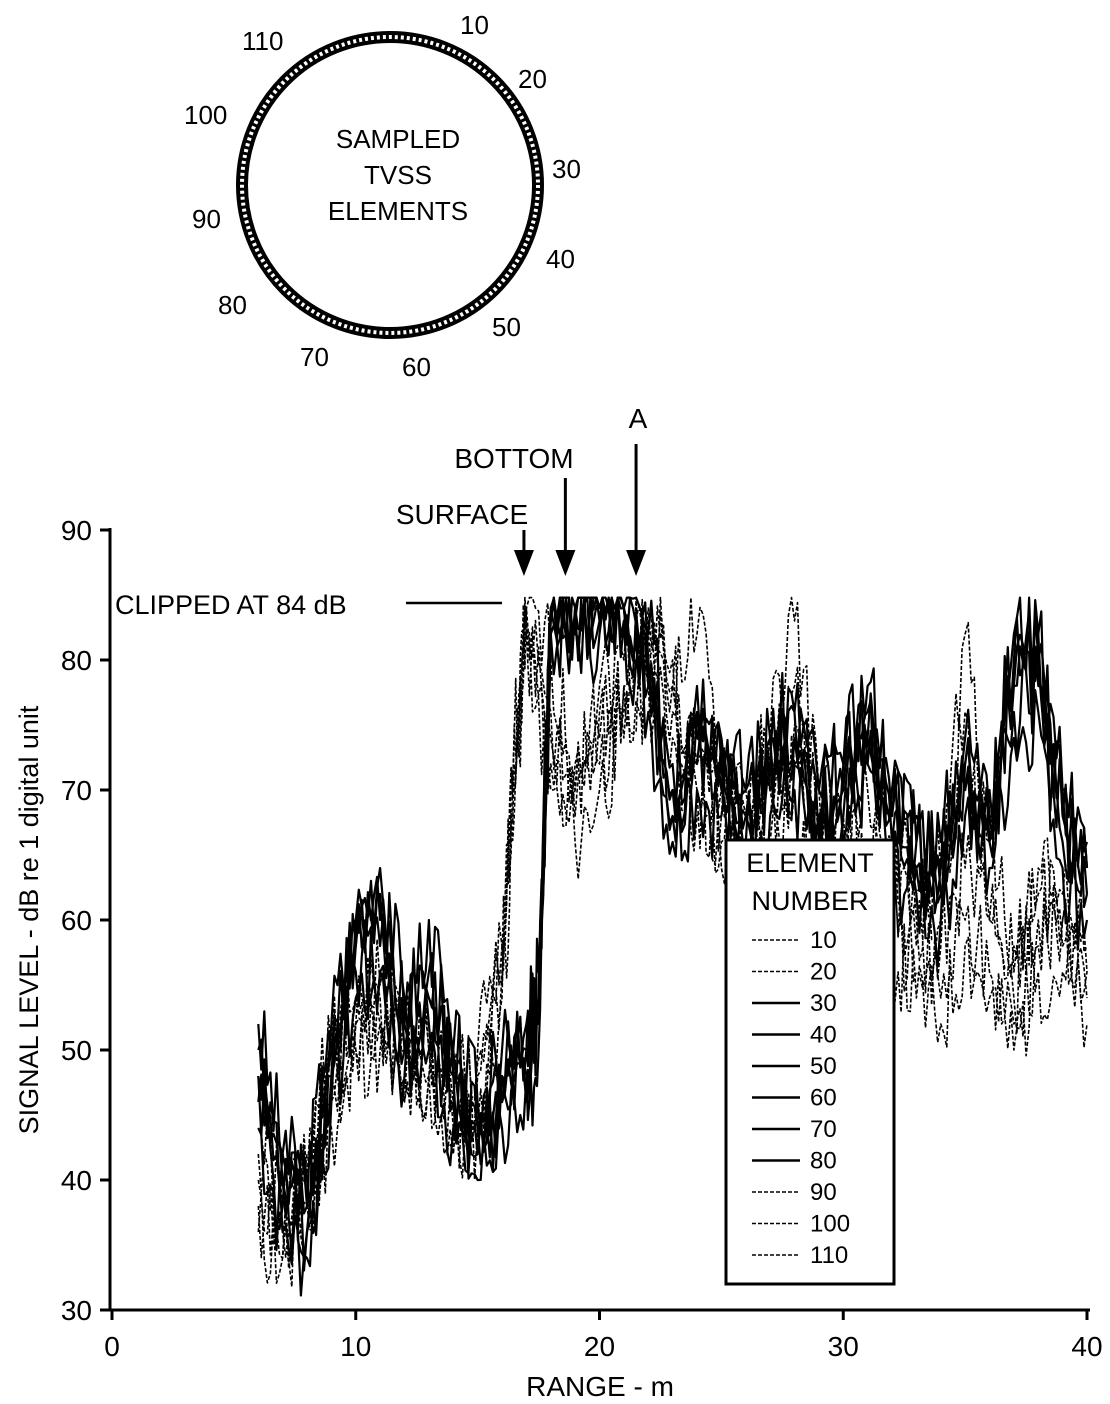  What do you see at coordinates (523, 563) in the screenshot?
I see `arrow-head-surface` at bounding box center [523, 563].